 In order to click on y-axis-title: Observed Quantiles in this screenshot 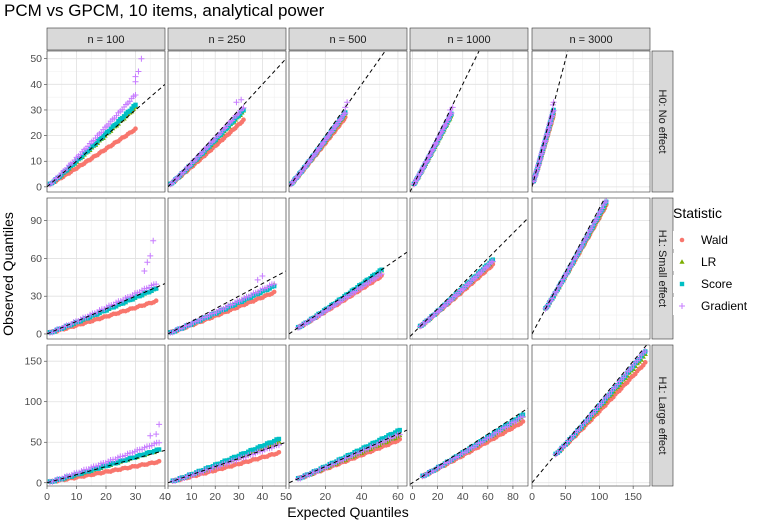, I will do `click(8, 274)`.